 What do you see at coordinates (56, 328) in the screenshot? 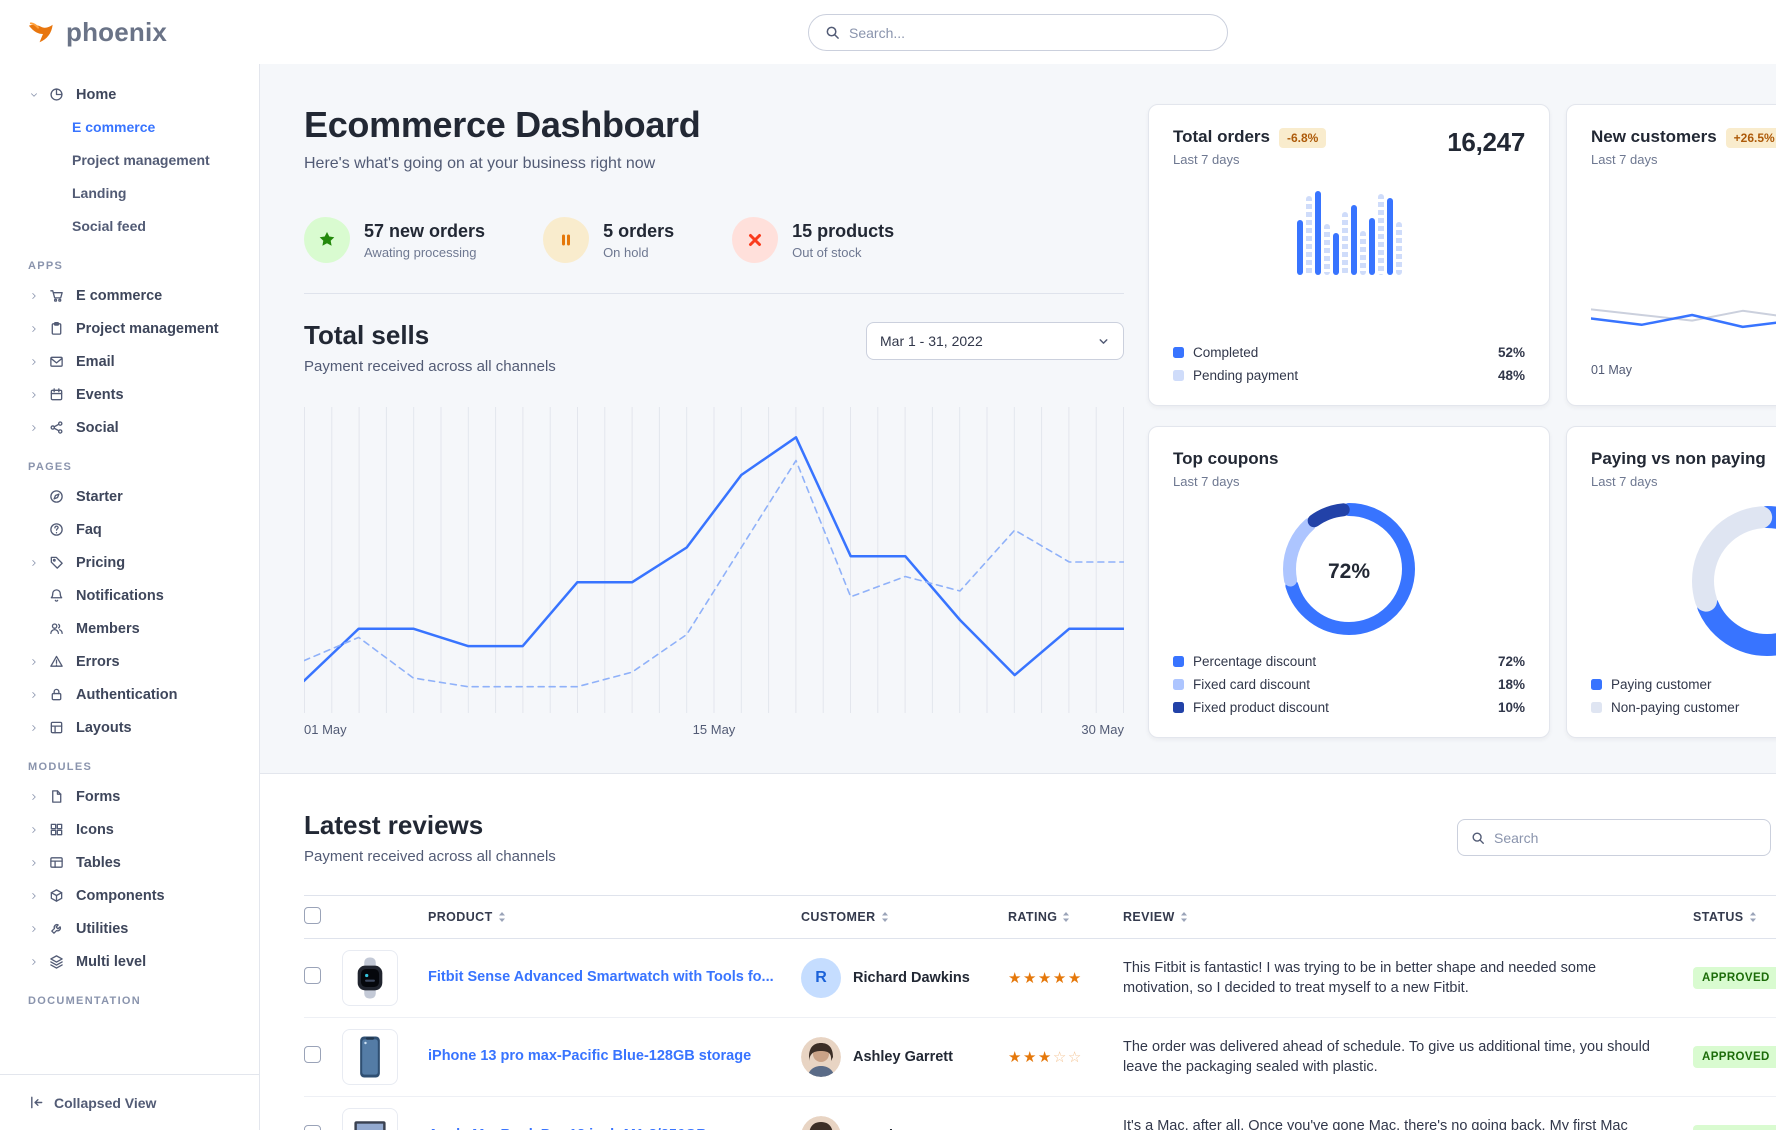
I see `clipboard-icon` at bounding box center [56, 328].